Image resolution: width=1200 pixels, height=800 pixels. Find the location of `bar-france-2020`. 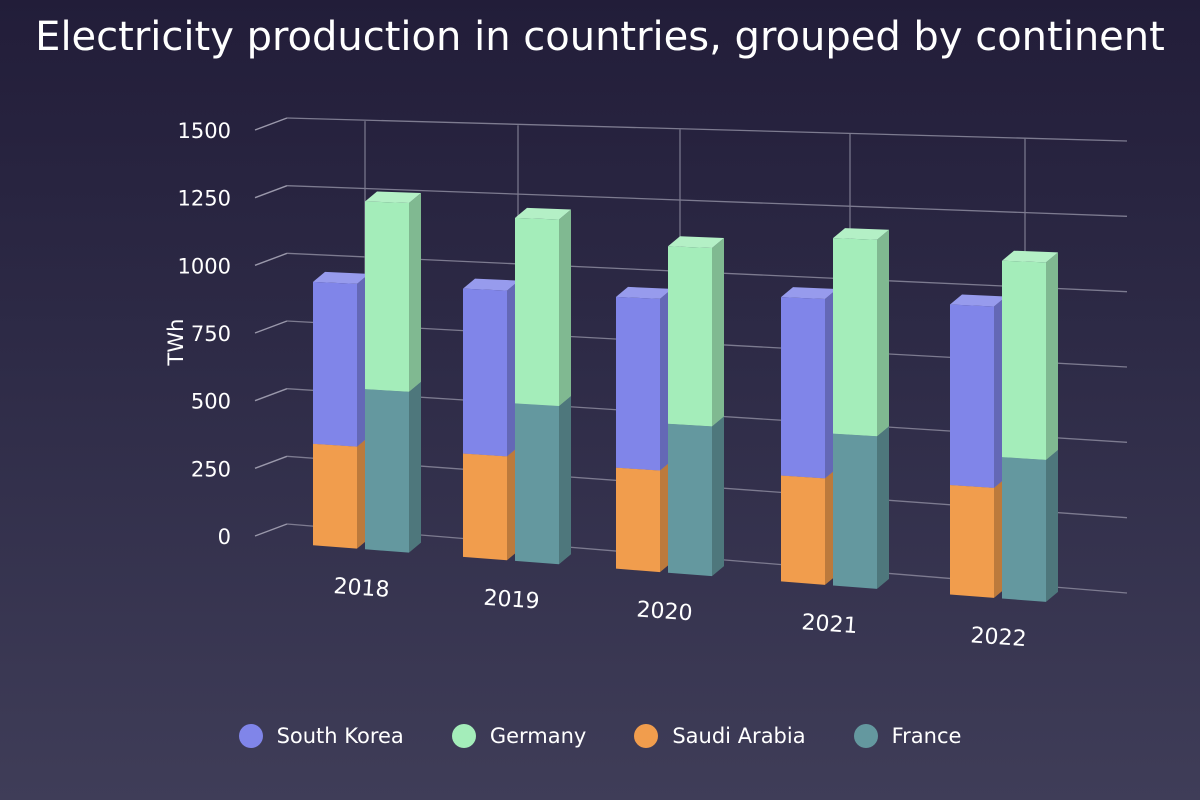

bar-france-2020 is located at coordinates (696, 495).